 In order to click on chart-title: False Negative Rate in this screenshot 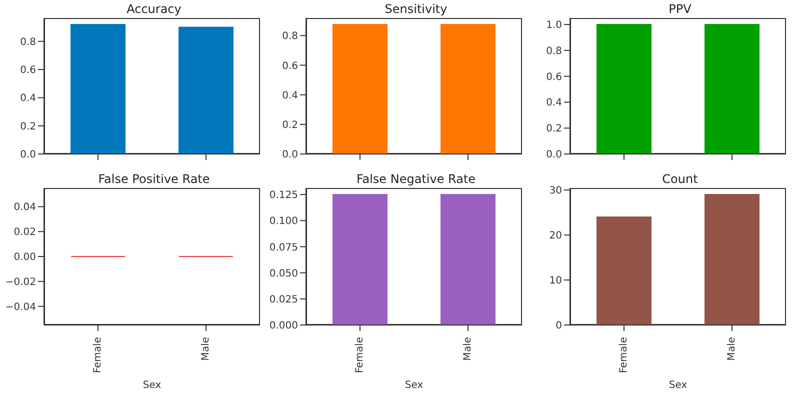, I will do `click(416, 179)`.